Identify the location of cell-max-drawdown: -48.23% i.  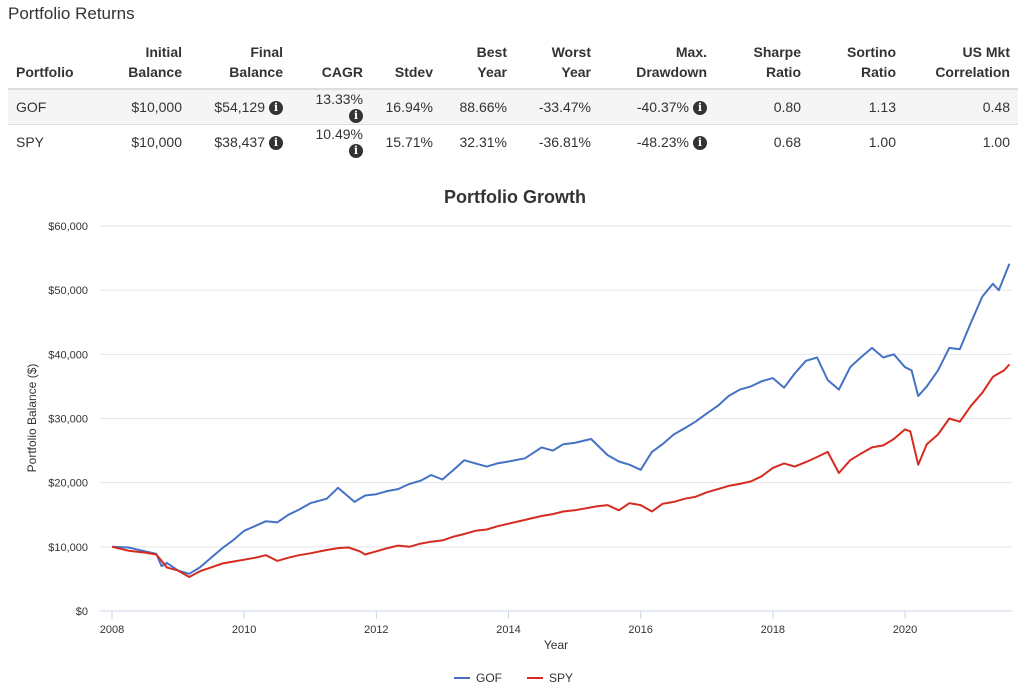
(657, 141).